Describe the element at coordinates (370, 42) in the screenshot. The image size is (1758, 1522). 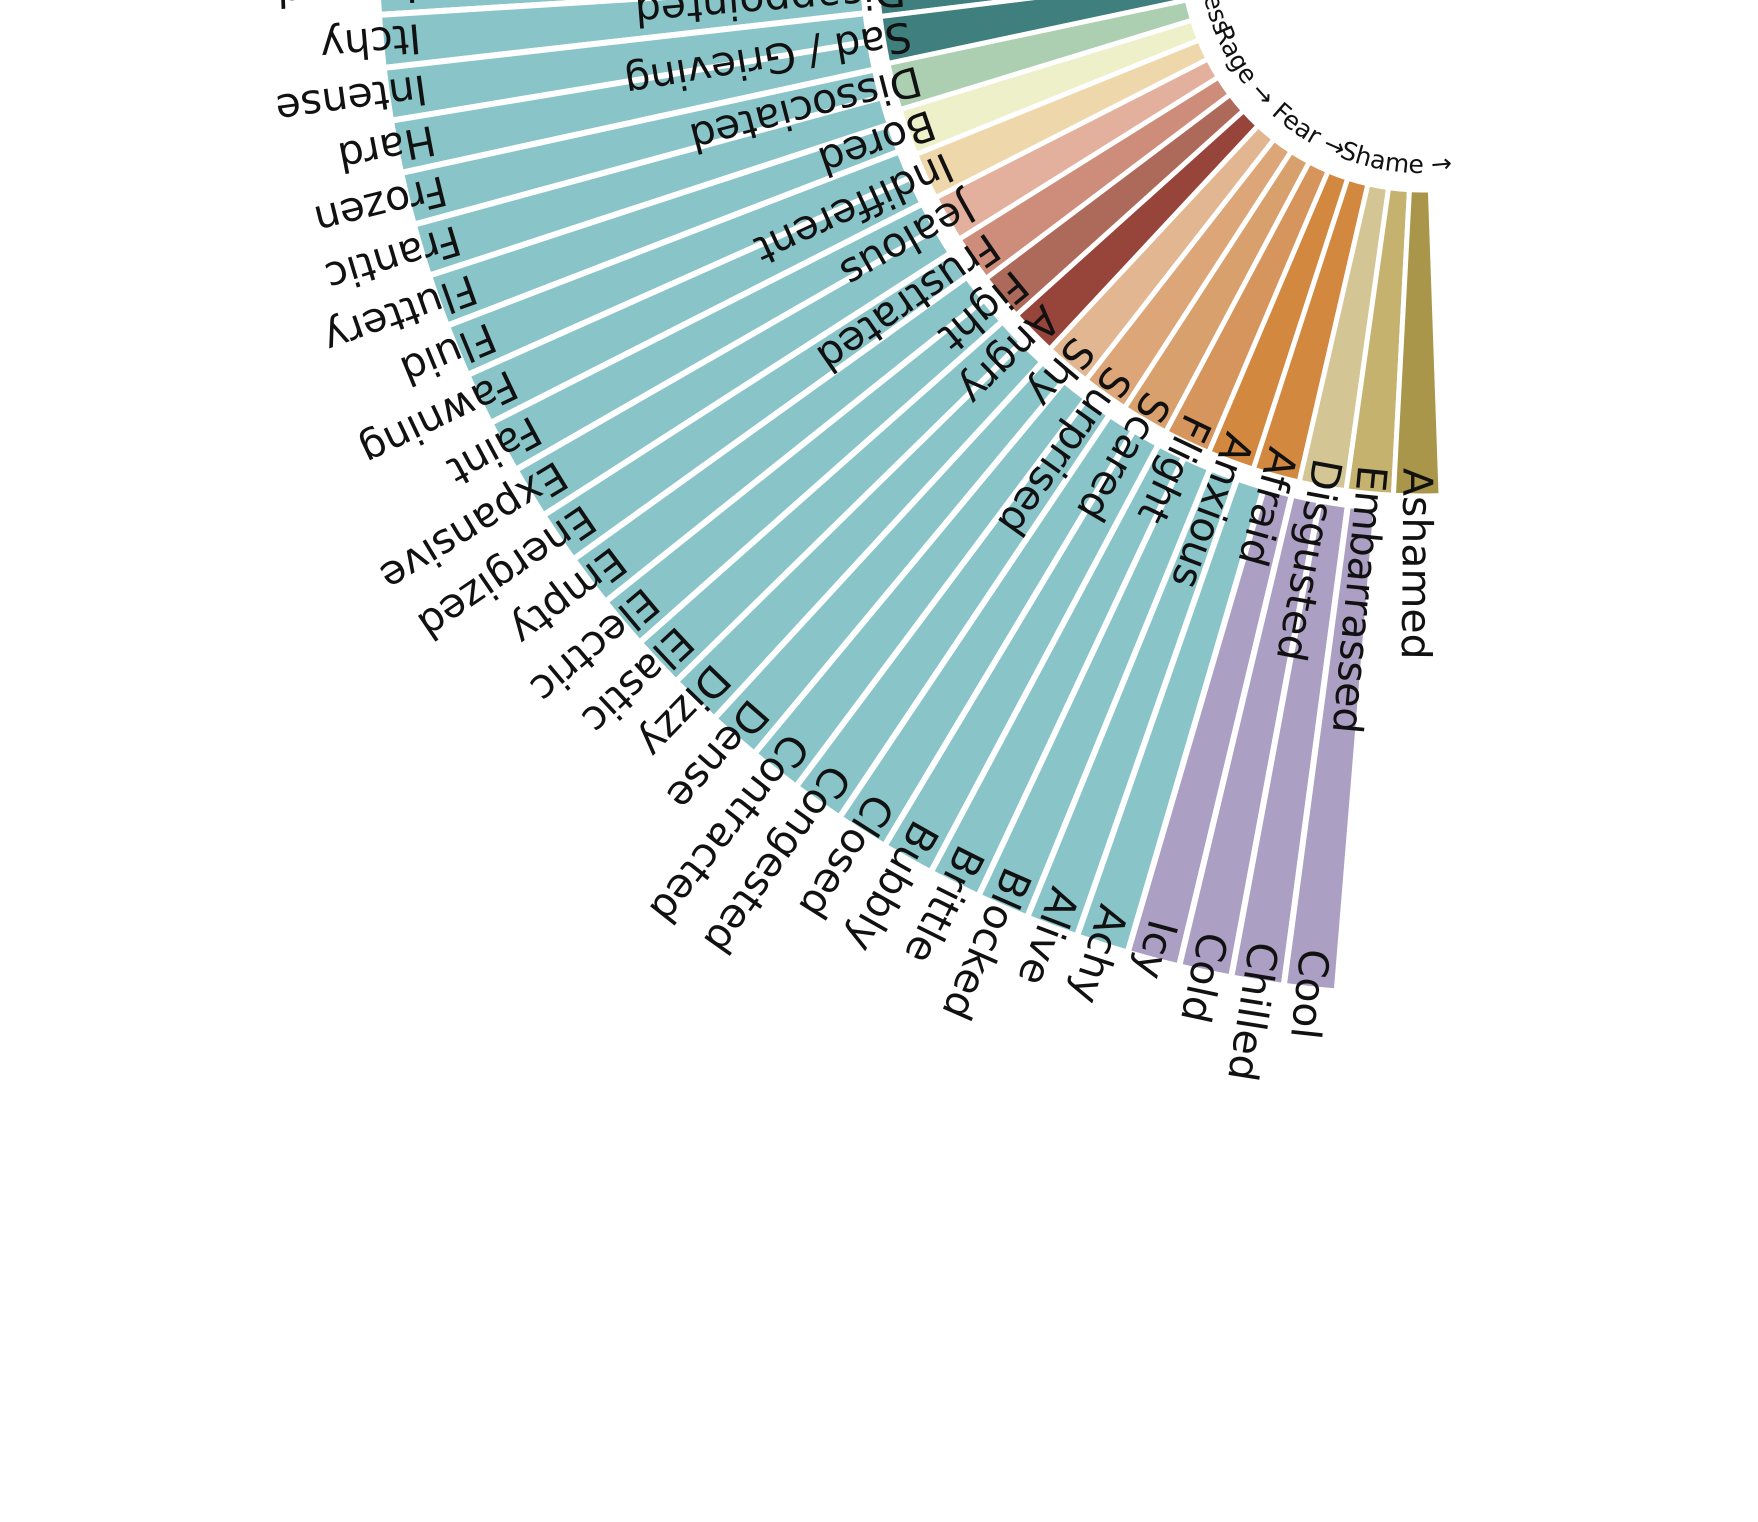
I see `outer-label-itchy: Itchy` at that location.